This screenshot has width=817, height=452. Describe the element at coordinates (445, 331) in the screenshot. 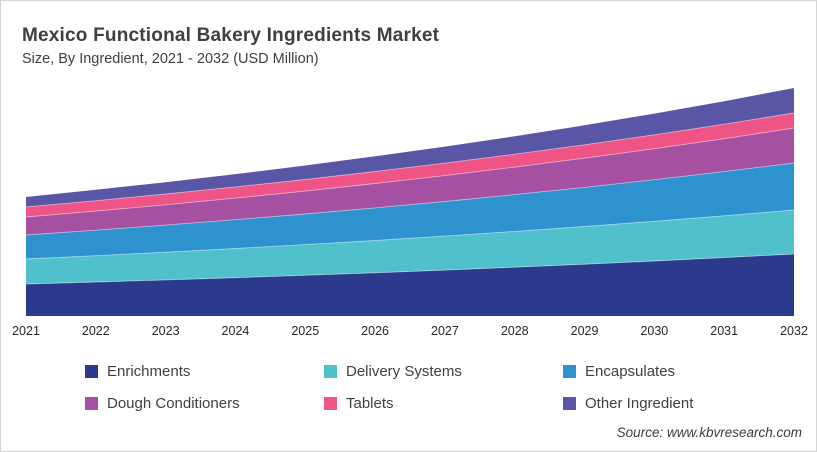

I see `x-axis-label-2027: 2027` at that location.